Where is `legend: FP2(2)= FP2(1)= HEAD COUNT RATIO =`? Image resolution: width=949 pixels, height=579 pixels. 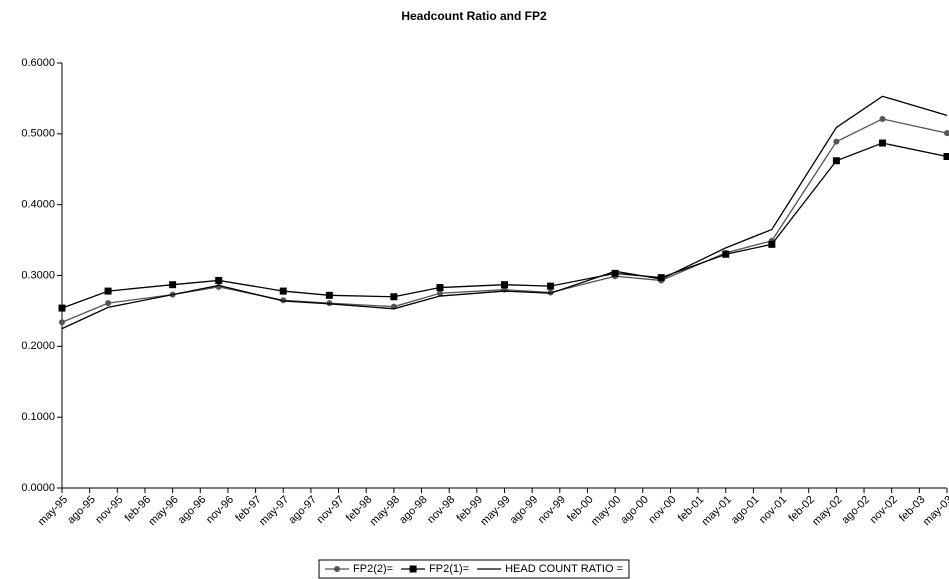 legend: FP2(2)= FP2(1)= HEAD COUNT RATIO = is located at coordinates (474, 569).